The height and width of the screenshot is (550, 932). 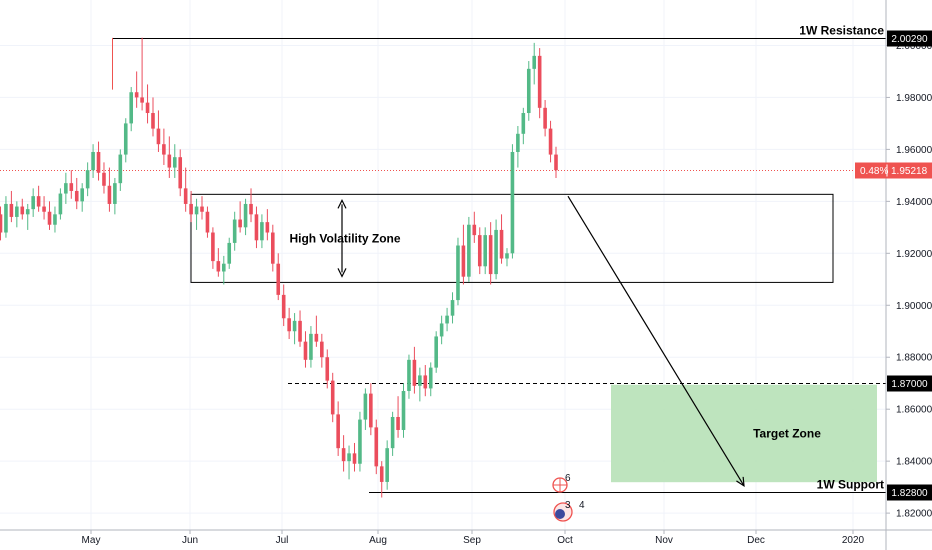 I want to click on level-label: 1W Resistance, so click(x=841, y=31).